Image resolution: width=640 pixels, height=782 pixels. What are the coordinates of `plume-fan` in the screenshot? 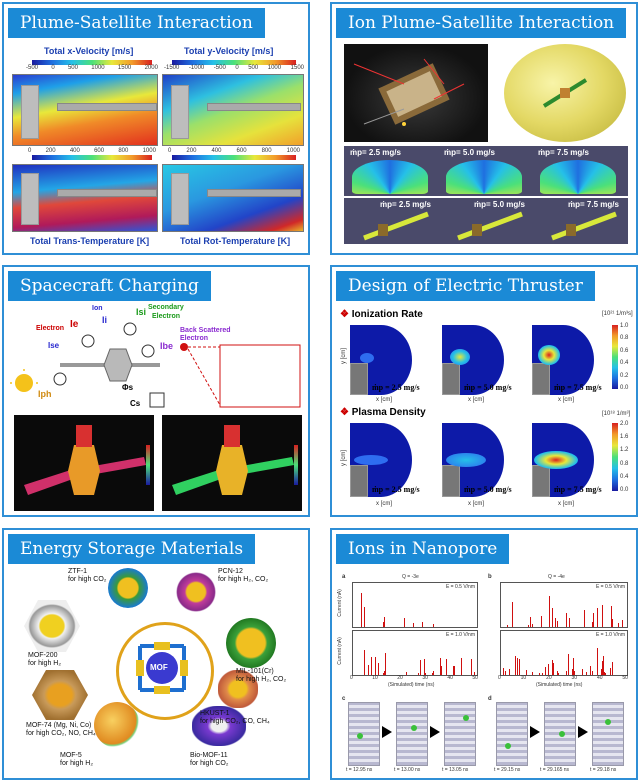 It's located at (578, 177).